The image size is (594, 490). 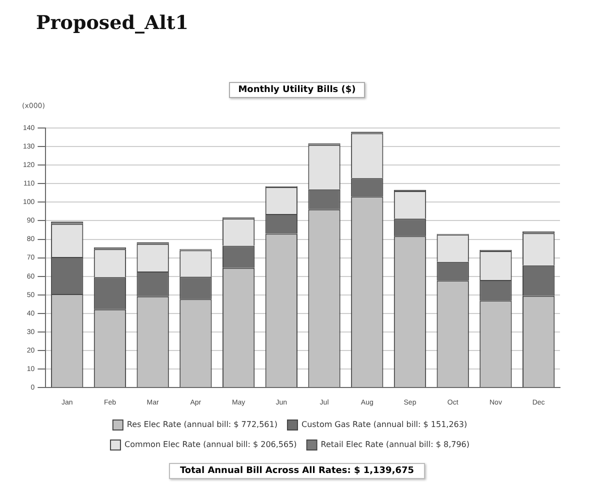 I want to click on legend-label: Retail Elec Rate (annual bill: $ 8,796), so click(x=395, y=445).